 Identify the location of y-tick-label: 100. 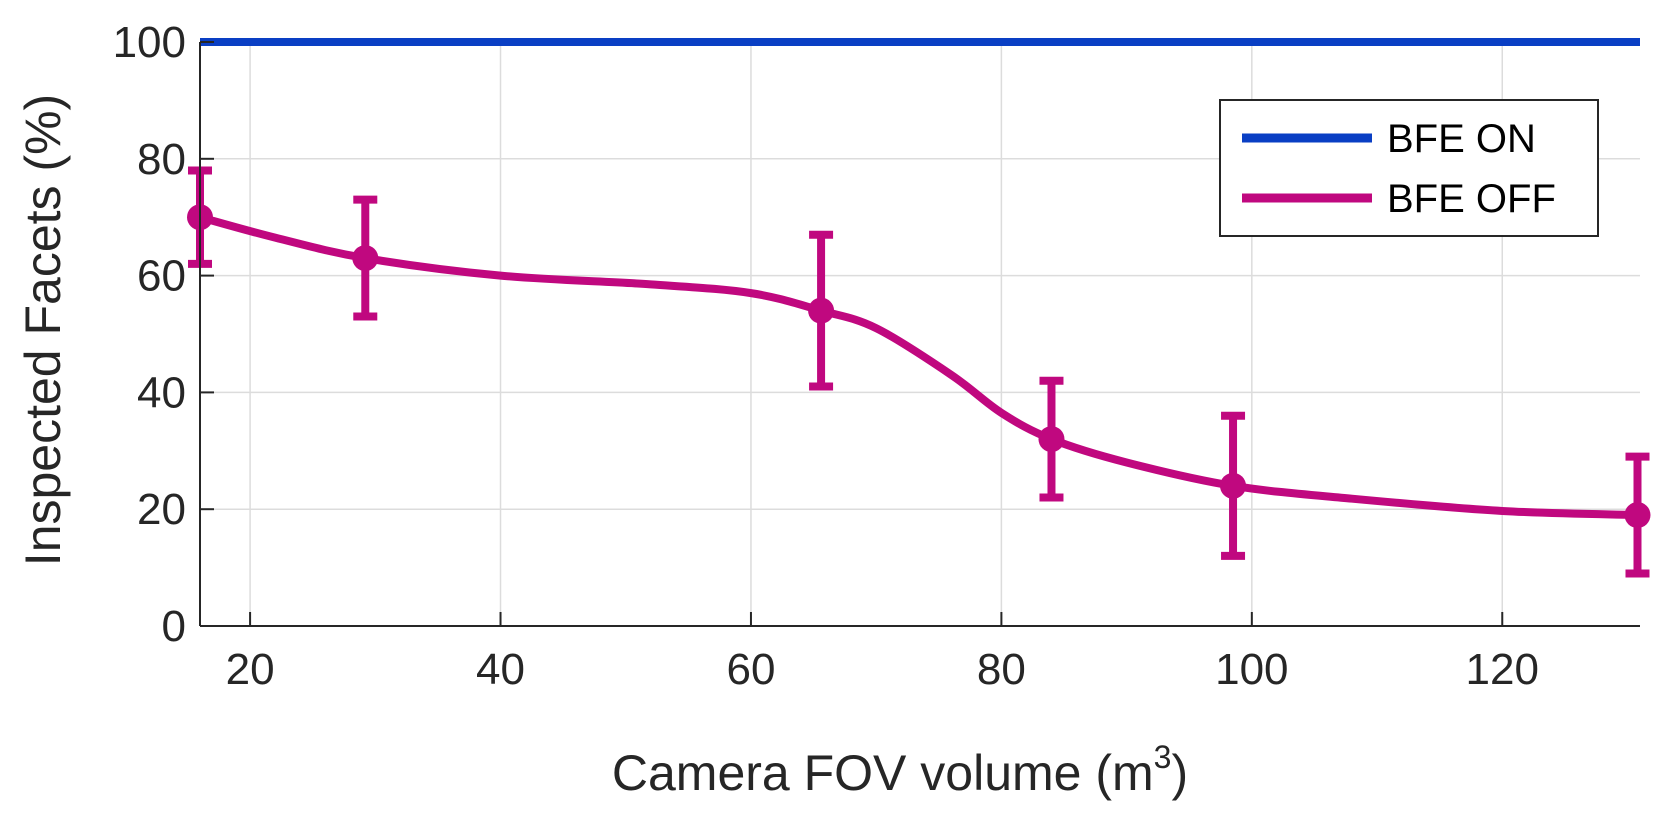
(149, 42).